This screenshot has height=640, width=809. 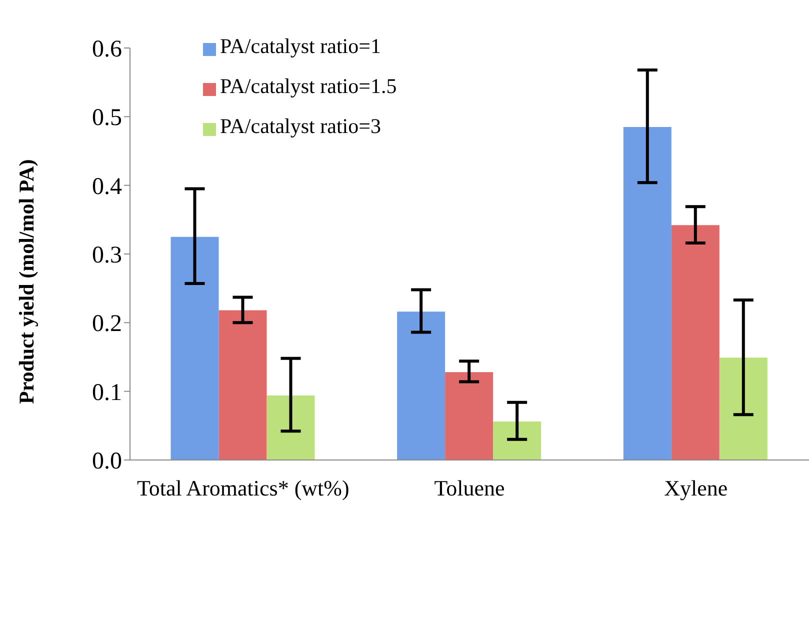 What do you see at coordinates (107, 255) in the screenshot?
I see `y-tick-label: 0.3` at bounding box center [107, 255].